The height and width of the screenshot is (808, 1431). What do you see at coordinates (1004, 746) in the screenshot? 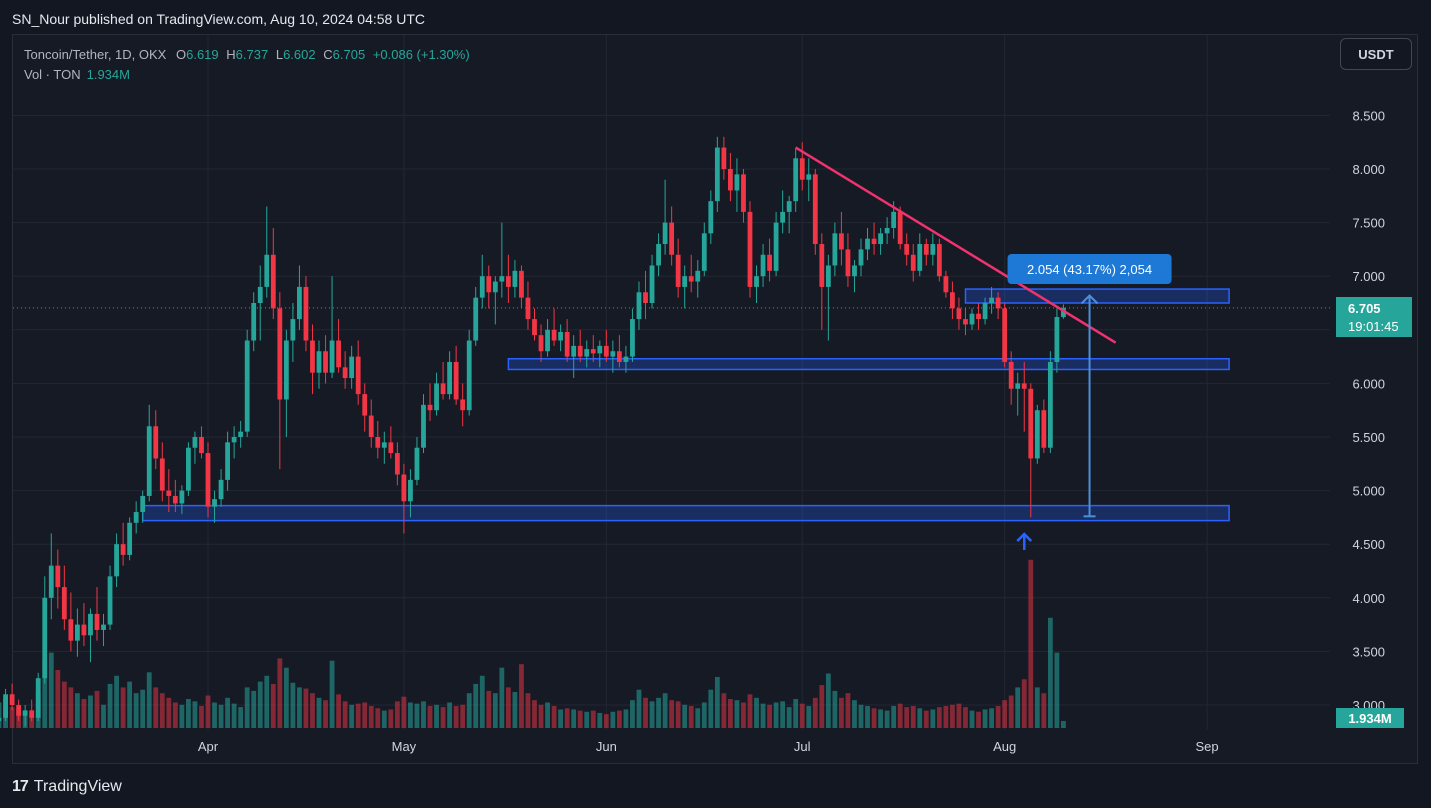
I see `x-tick-label: Aug` at bounding box center [1004, 746].